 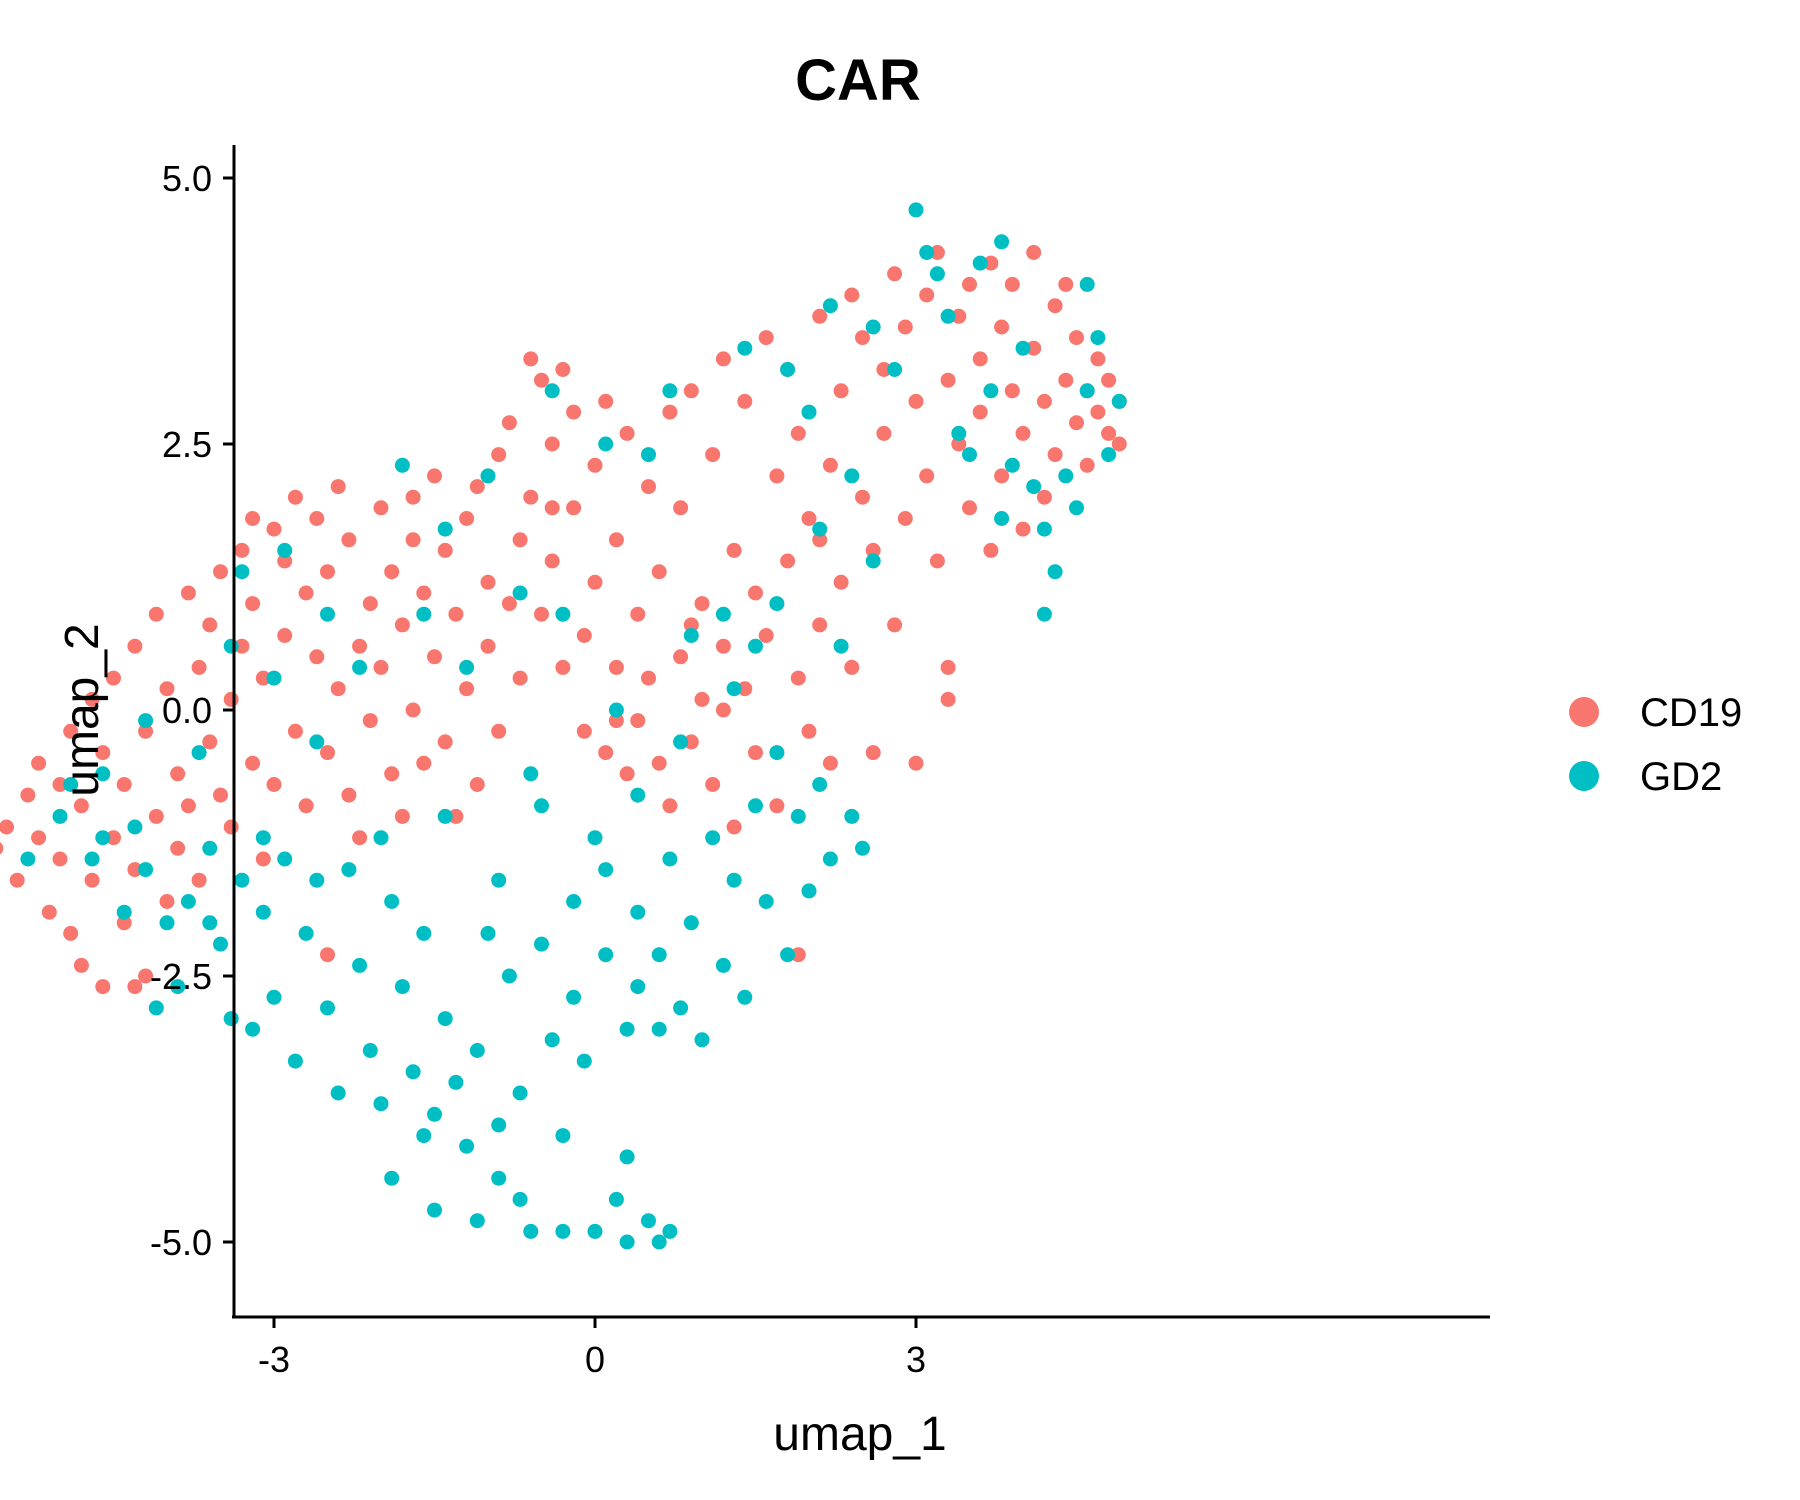 I want to click on x-axis-ticks: -6-303, so click(x=592, y=1348).